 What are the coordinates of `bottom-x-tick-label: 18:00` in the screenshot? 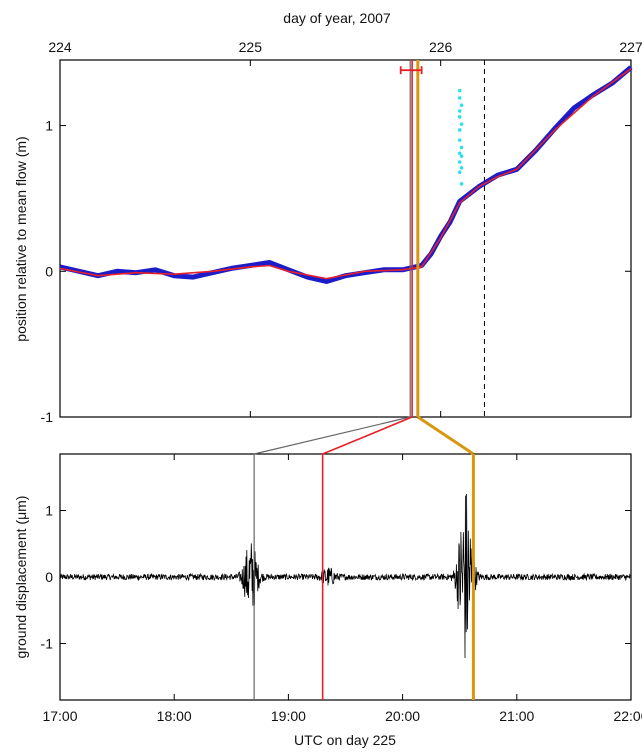 It's located at (174, 716).